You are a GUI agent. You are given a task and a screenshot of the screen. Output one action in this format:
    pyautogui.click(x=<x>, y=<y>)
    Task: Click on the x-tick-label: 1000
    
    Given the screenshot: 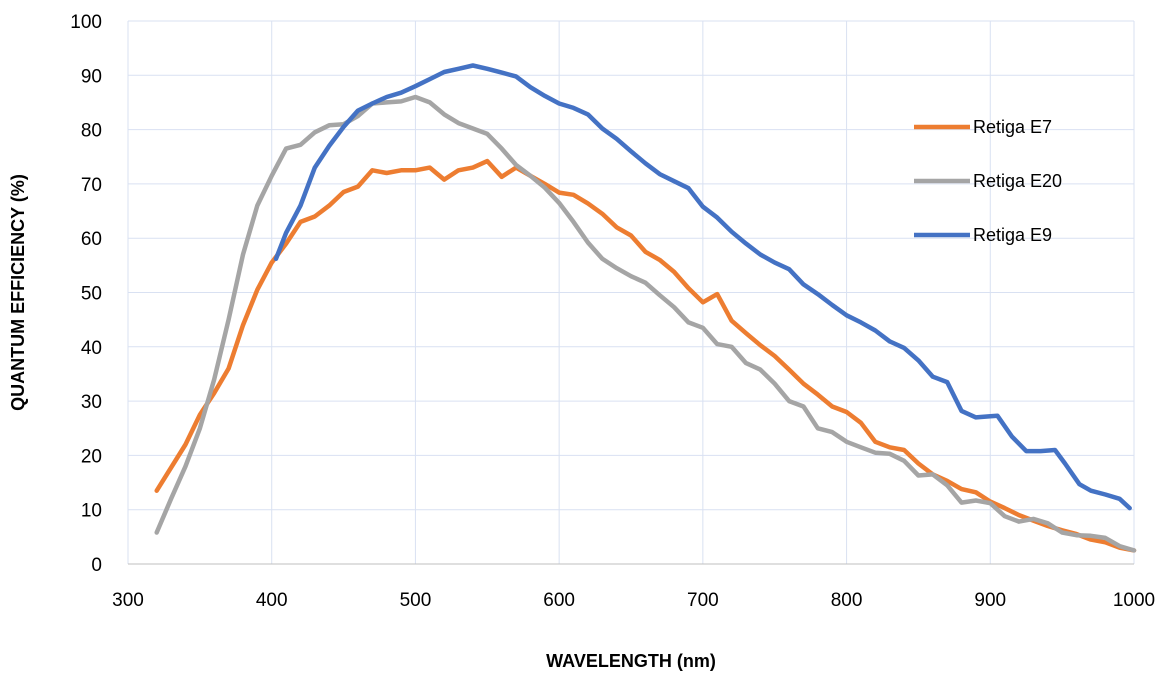 What is the action you would take?
    pyautogui.click(x=1134, y=600)
    